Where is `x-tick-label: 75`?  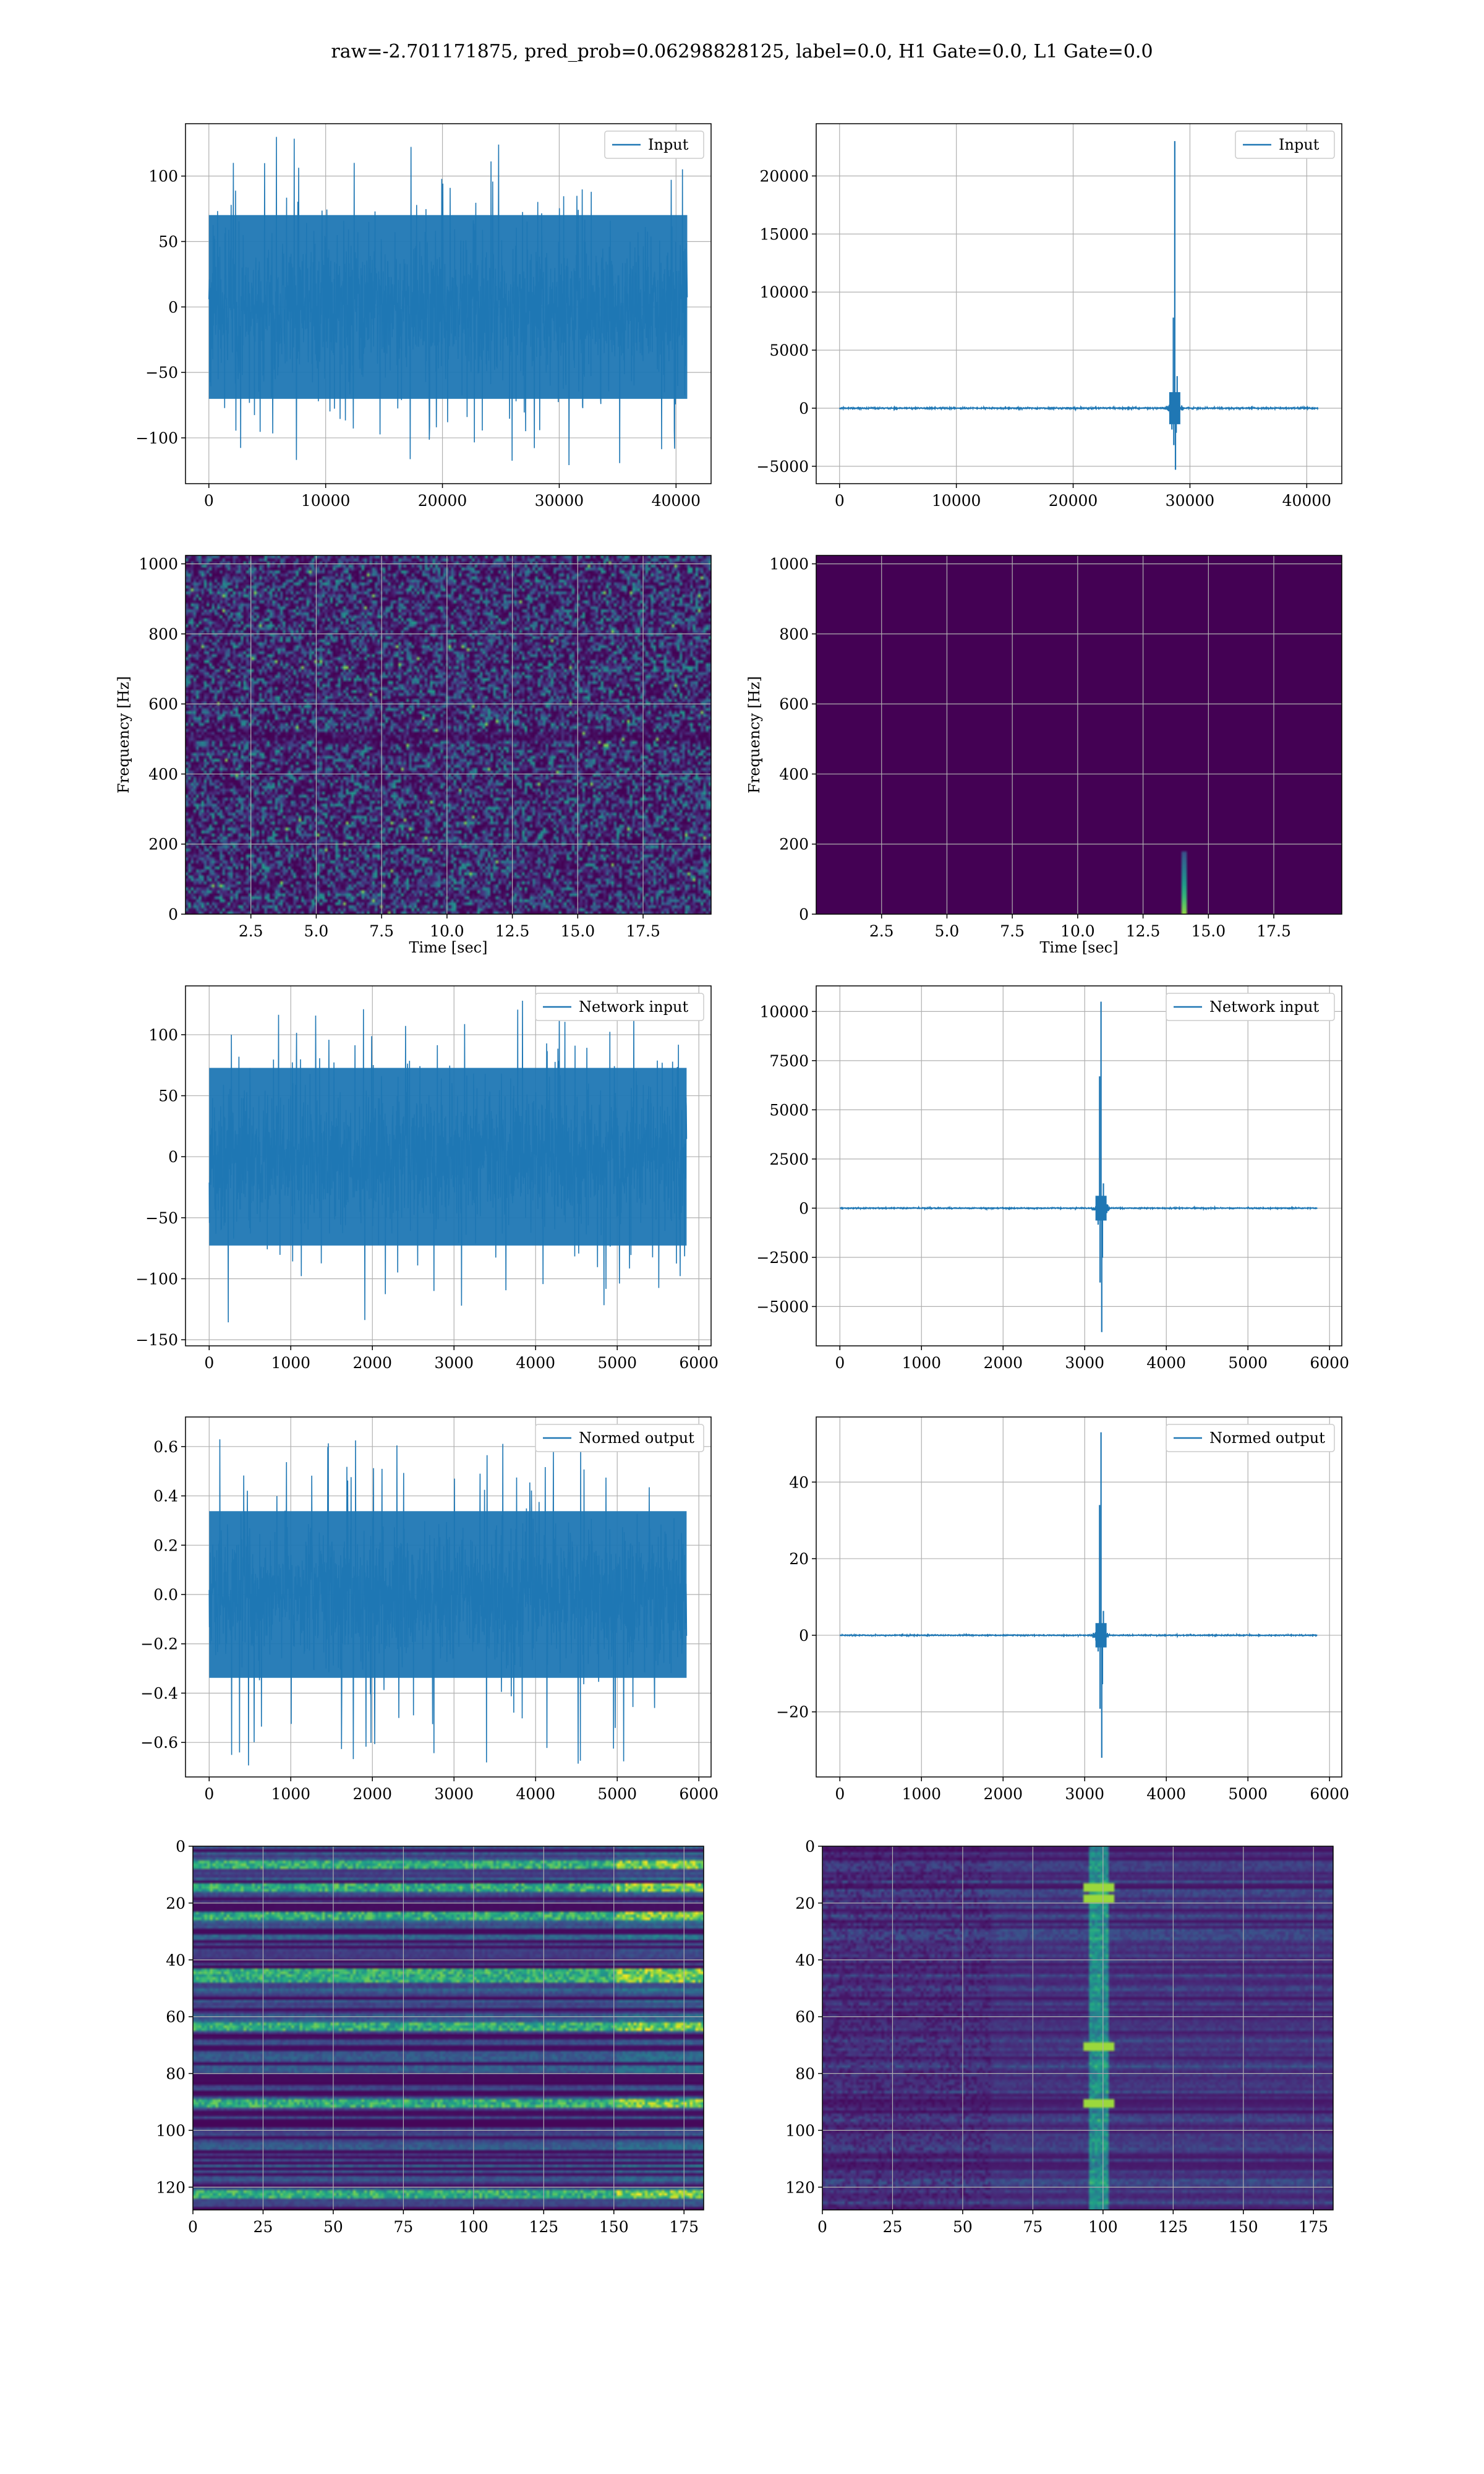
x-tick-label: 75 is located at coordinates (1033, 2227).